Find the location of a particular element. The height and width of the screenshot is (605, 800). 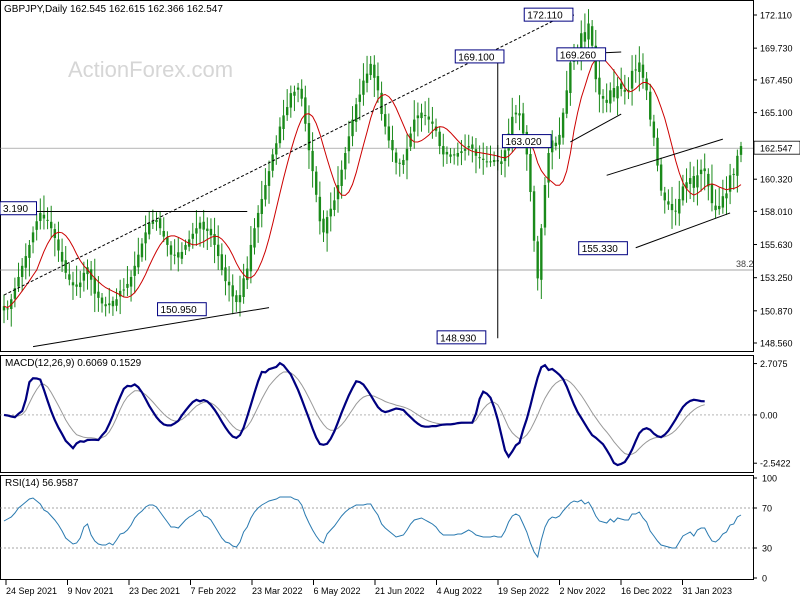

price-label: 148.930 is located at coordinates (458, 338).